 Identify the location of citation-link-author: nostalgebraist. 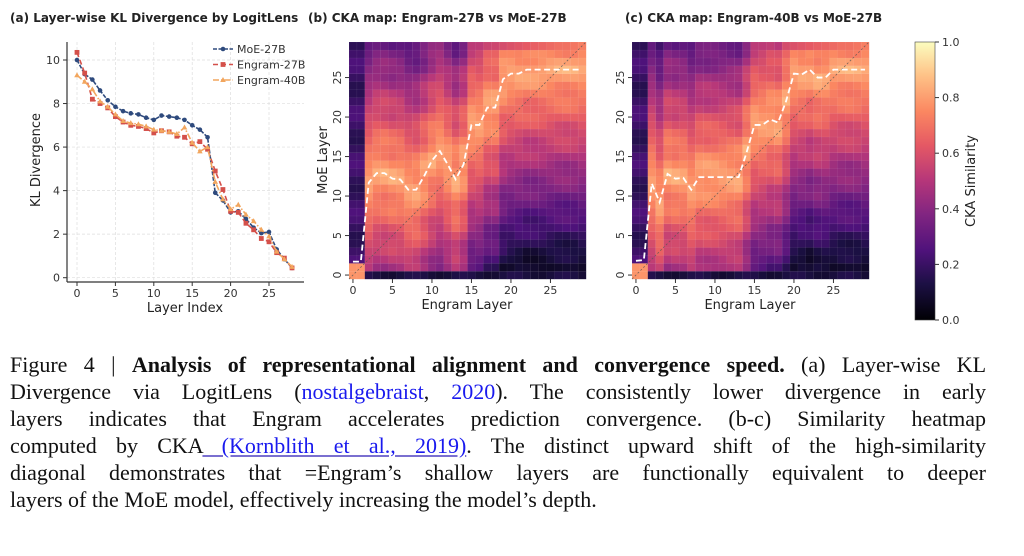
(362, 391).